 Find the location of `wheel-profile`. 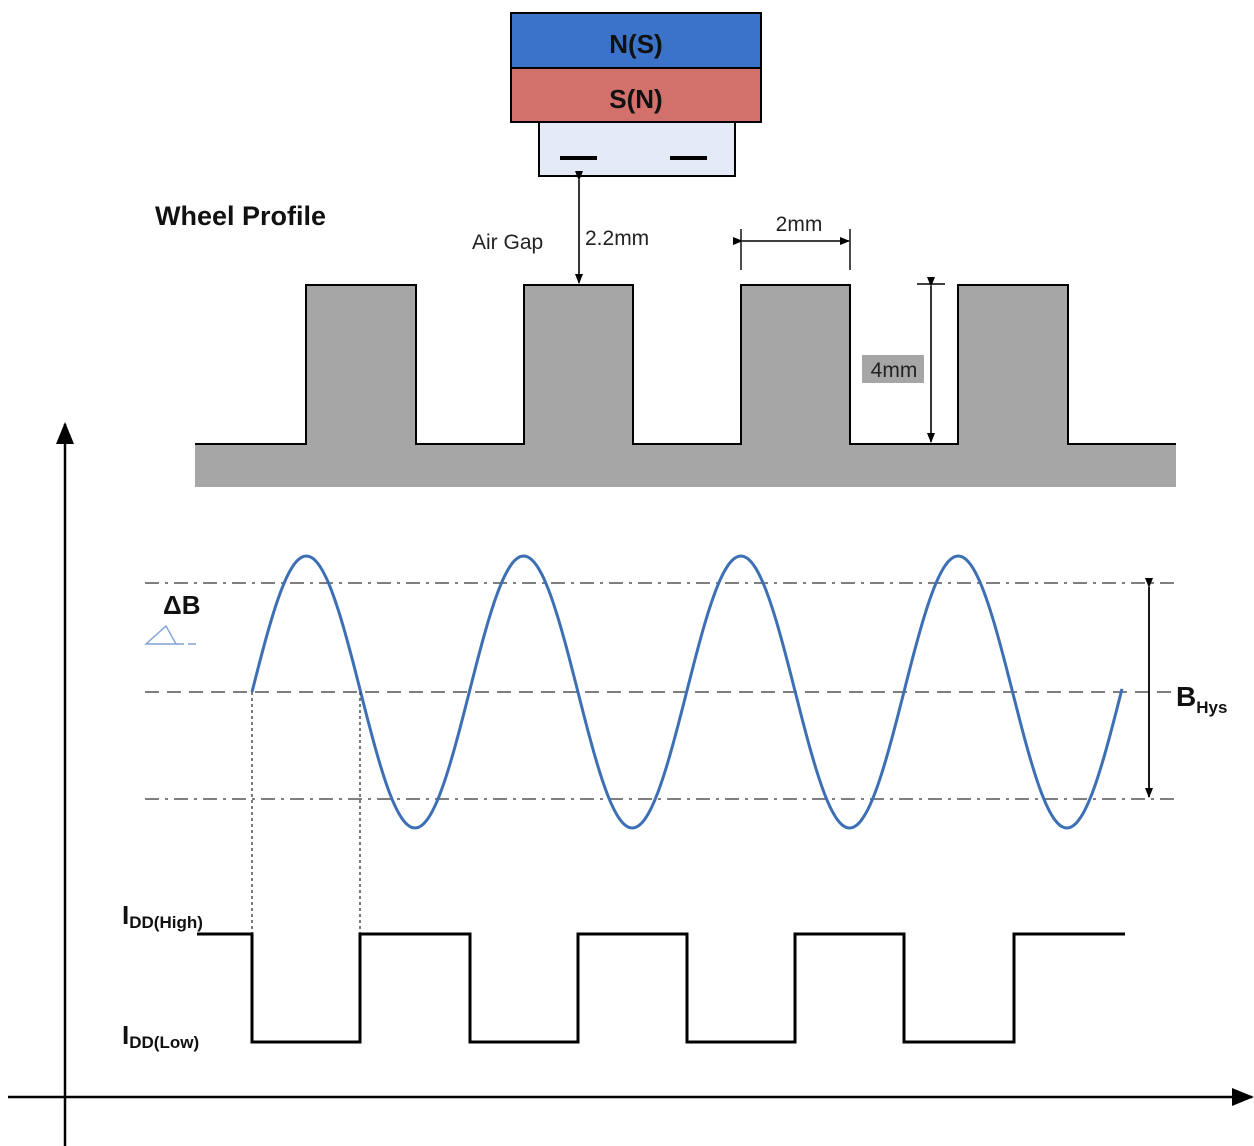

wheel-profile is located at coordinates (685, 385).